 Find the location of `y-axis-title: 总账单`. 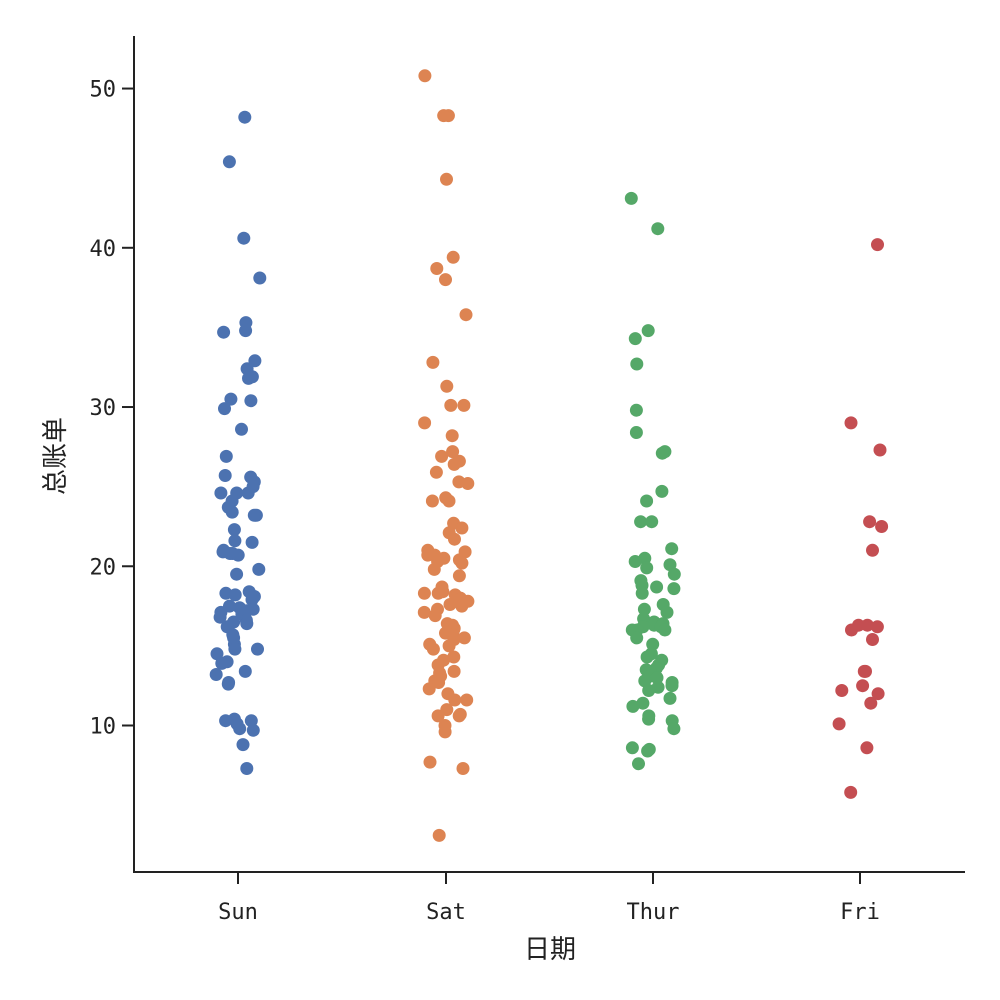

y-axis-title: 总账单 is located at coordinates (56, 456).